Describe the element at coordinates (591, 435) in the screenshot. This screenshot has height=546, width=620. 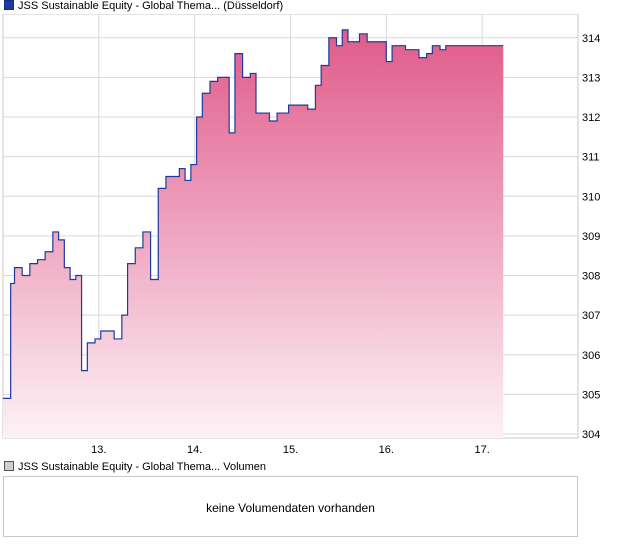
I see `y-tick-label: 304` at that location.